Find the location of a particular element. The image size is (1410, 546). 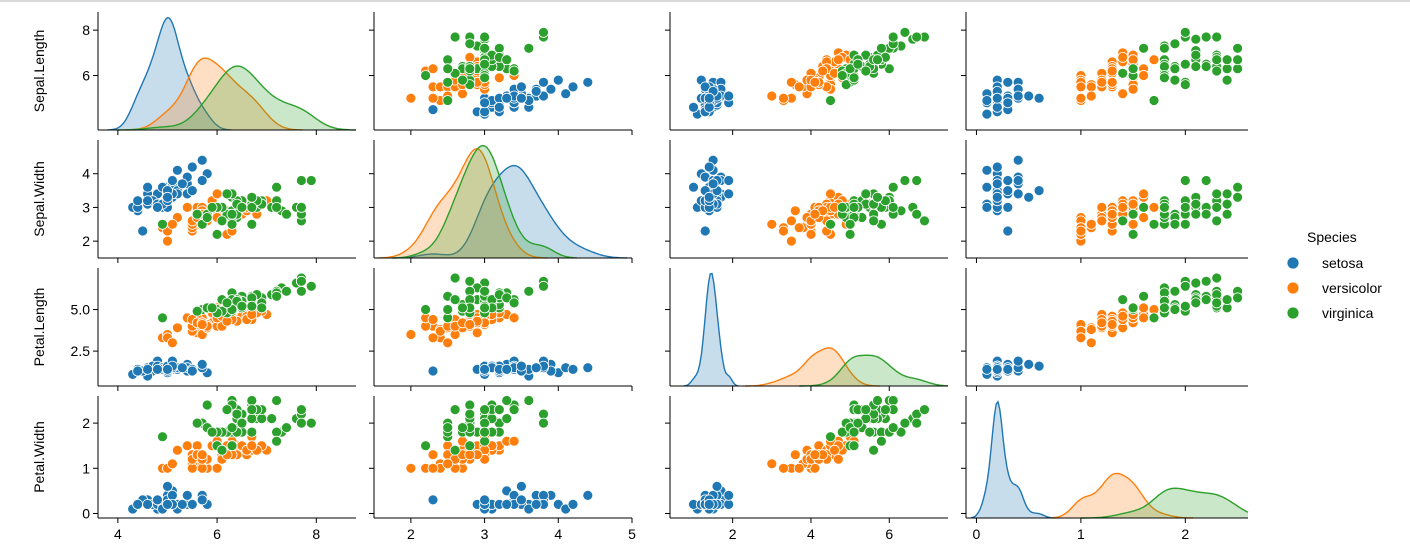

panel-petal-width-vs-sepal-width: 2 3 4 5 is located at coordinates (502, 468).